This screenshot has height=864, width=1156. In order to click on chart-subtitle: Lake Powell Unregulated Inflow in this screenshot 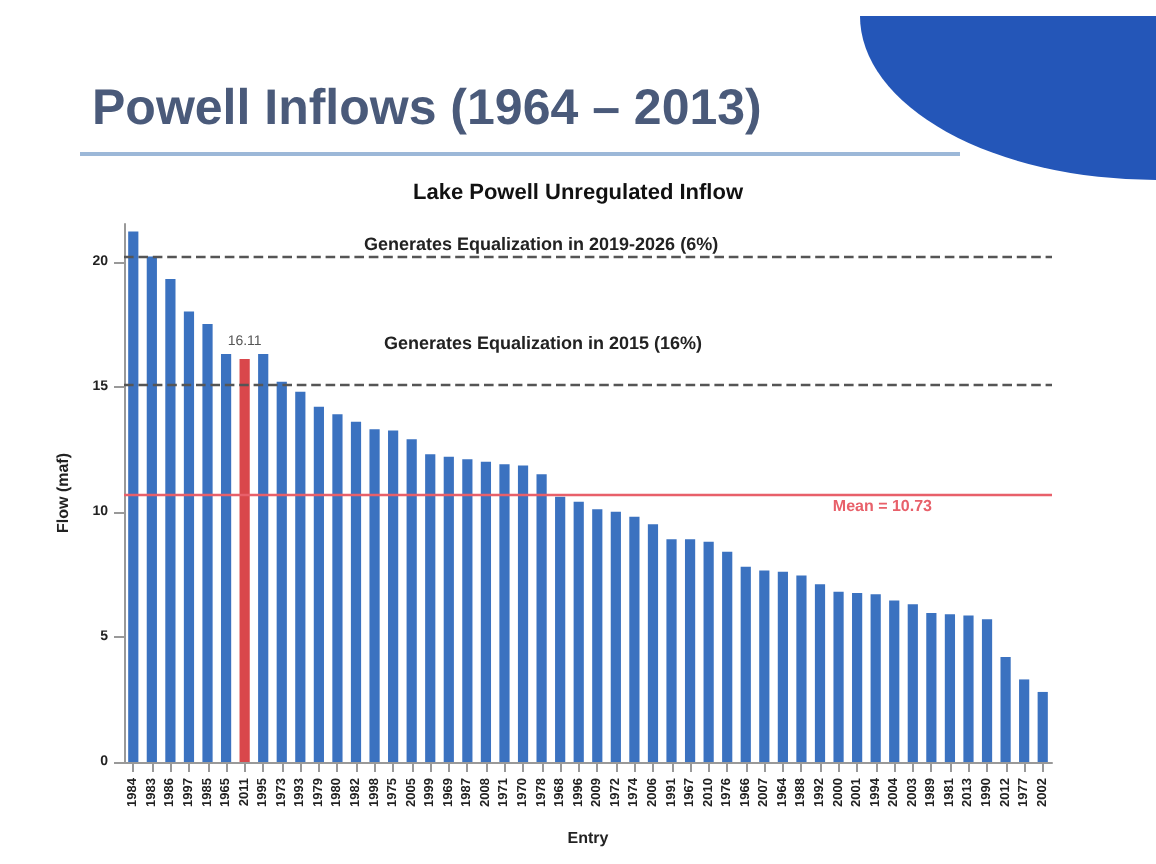, I will do `click(578, 193)`.